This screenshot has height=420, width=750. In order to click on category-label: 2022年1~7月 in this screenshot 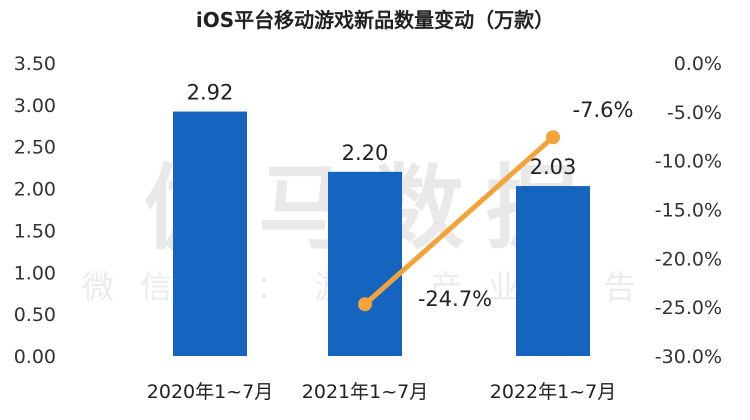, I will do `click(553, 392)`.